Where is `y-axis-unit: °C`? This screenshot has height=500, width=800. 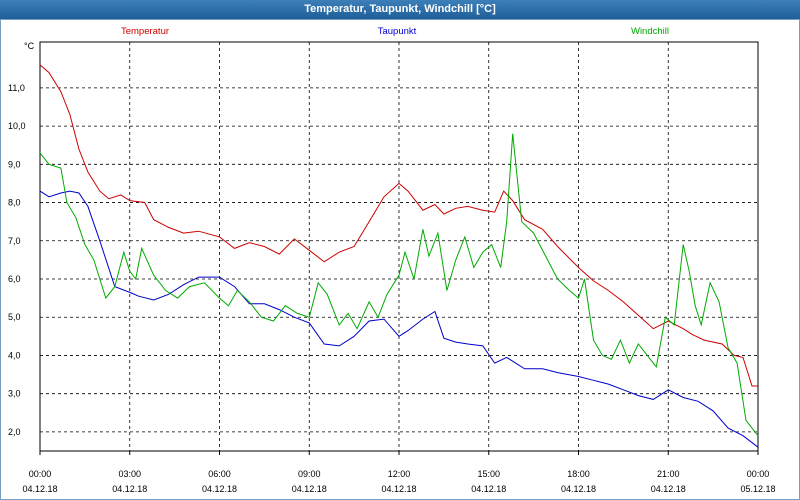 y-axis-unit: °C is located at coordinates (29, 46).